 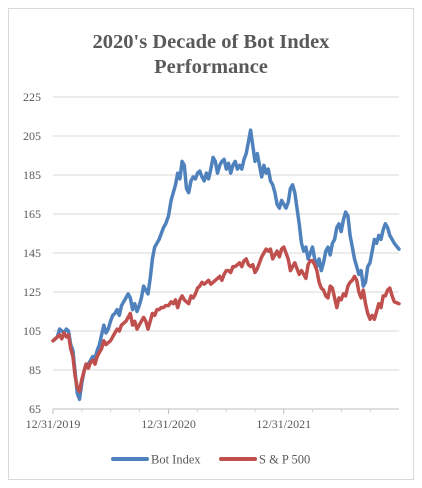 What do you see at coordinates (32, 214) in the screenshot?
I see `y-tick-label: 165` at bounding box center [32, 214].